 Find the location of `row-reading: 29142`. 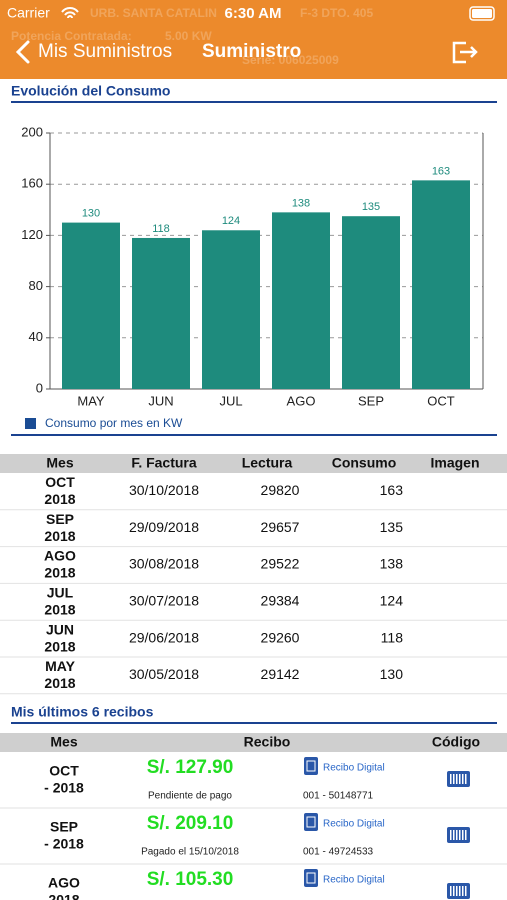

row-reading: 29142 is located at coordinates (280, 674).